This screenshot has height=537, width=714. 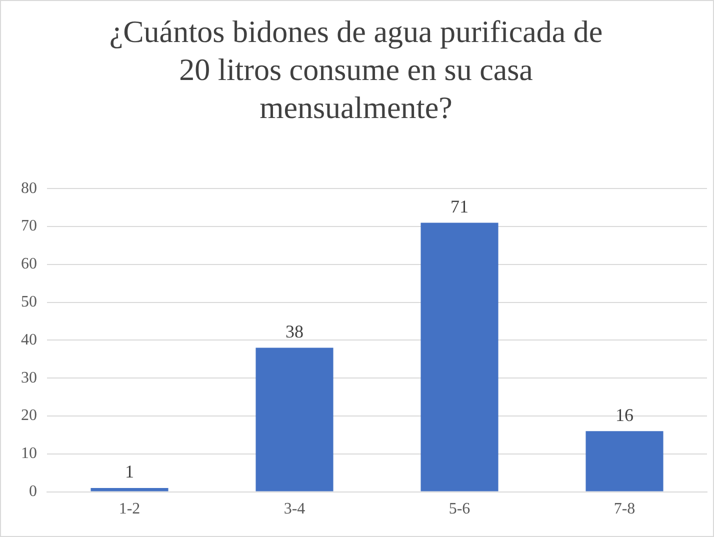 I want to click on y-tick-label: 10, so click(x=29, y=453).